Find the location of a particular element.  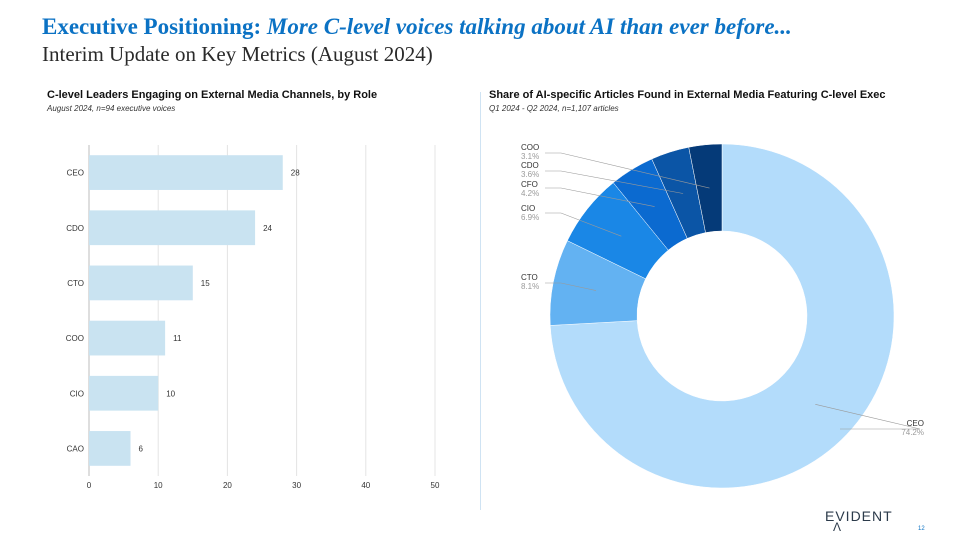

slice-label-coo: COO is located at coordinates (530, 147).